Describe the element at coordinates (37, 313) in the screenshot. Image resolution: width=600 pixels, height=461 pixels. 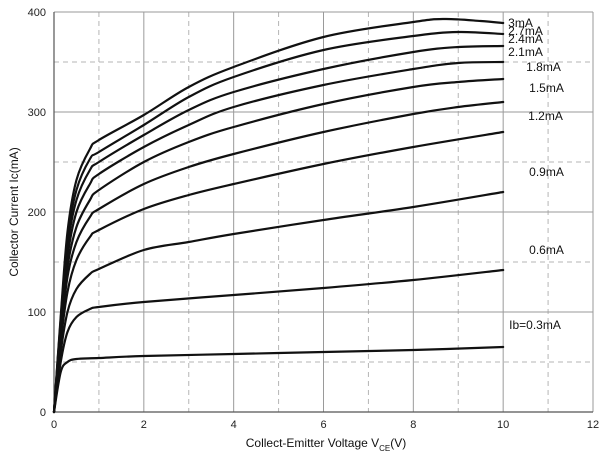
I see `y-tick-label: 100` at that location.